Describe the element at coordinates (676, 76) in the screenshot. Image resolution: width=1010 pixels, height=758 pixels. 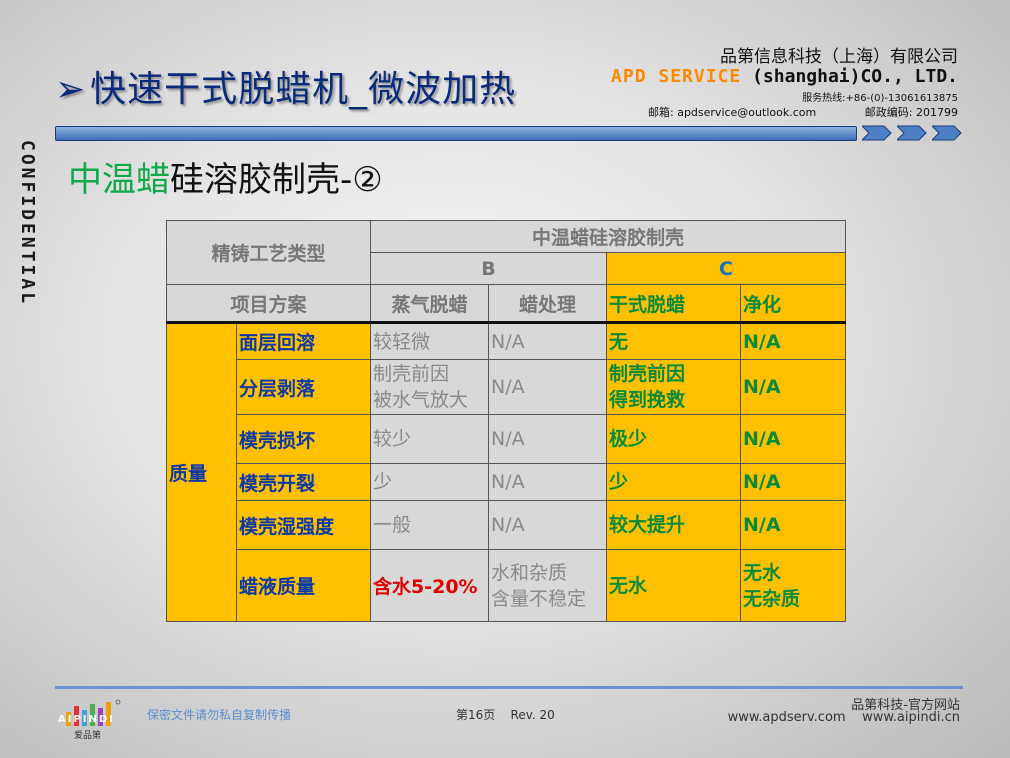
I see `company-brand: APD SERVICE` at that location.